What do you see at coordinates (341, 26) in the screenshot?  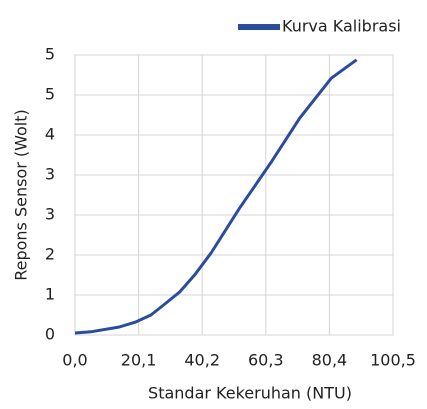 I see `legend-label: Kurva Kalibrasi` at bounding box center [341, 26].